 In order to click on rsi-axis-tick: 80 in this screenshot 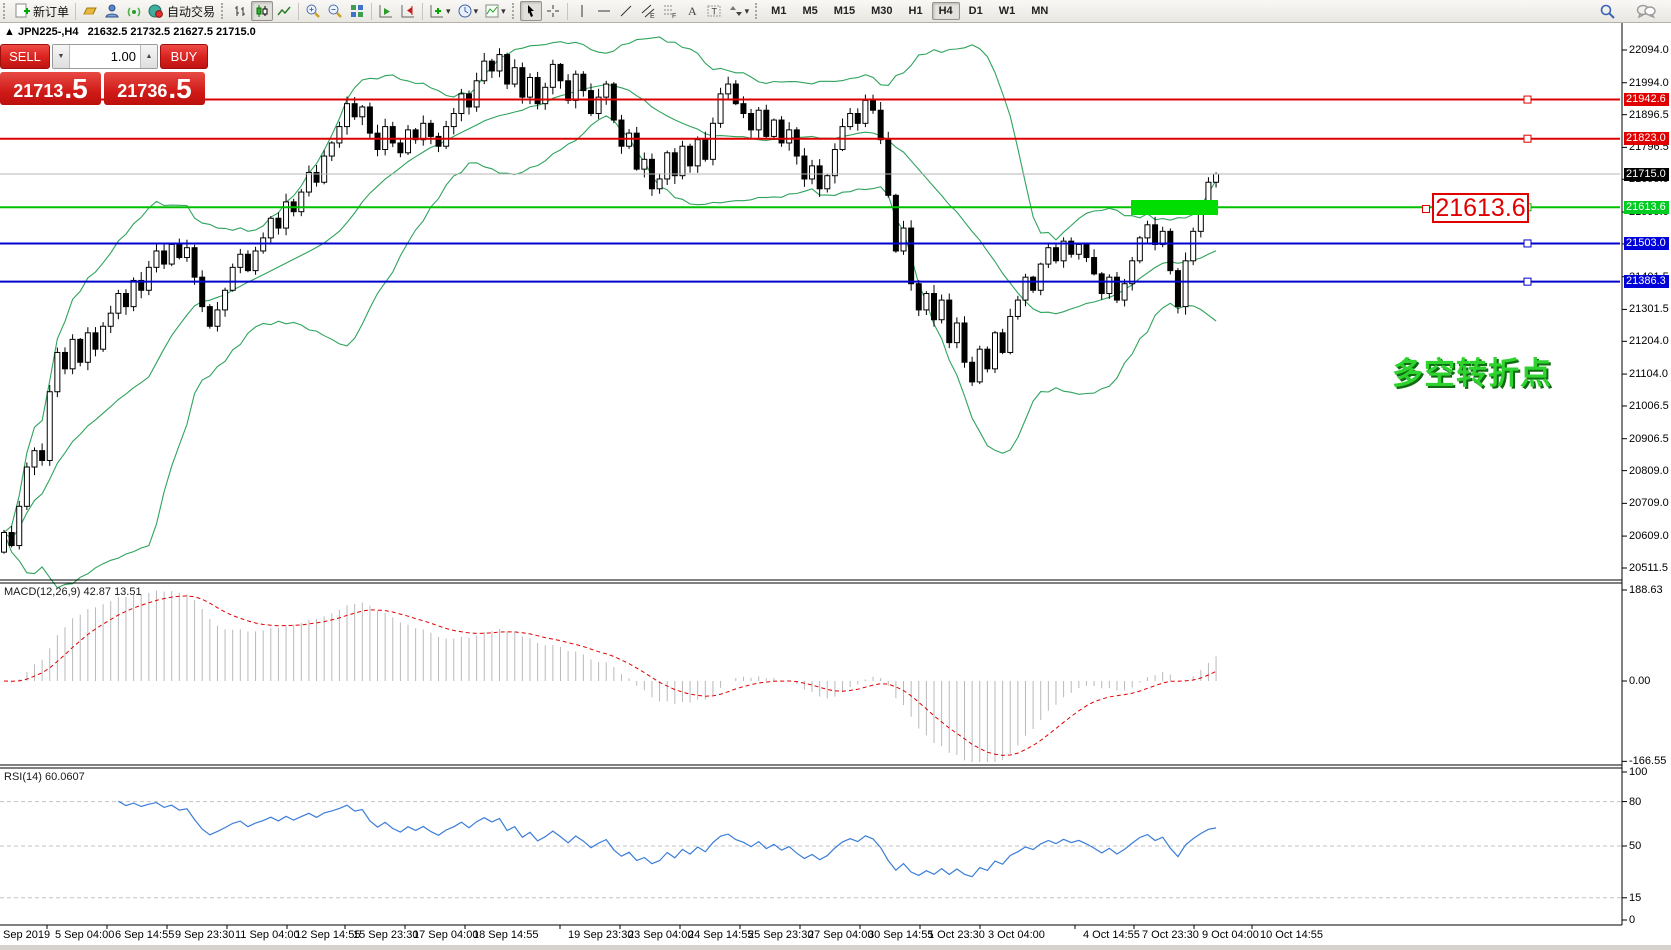, I will do `click(1635, 801)`.